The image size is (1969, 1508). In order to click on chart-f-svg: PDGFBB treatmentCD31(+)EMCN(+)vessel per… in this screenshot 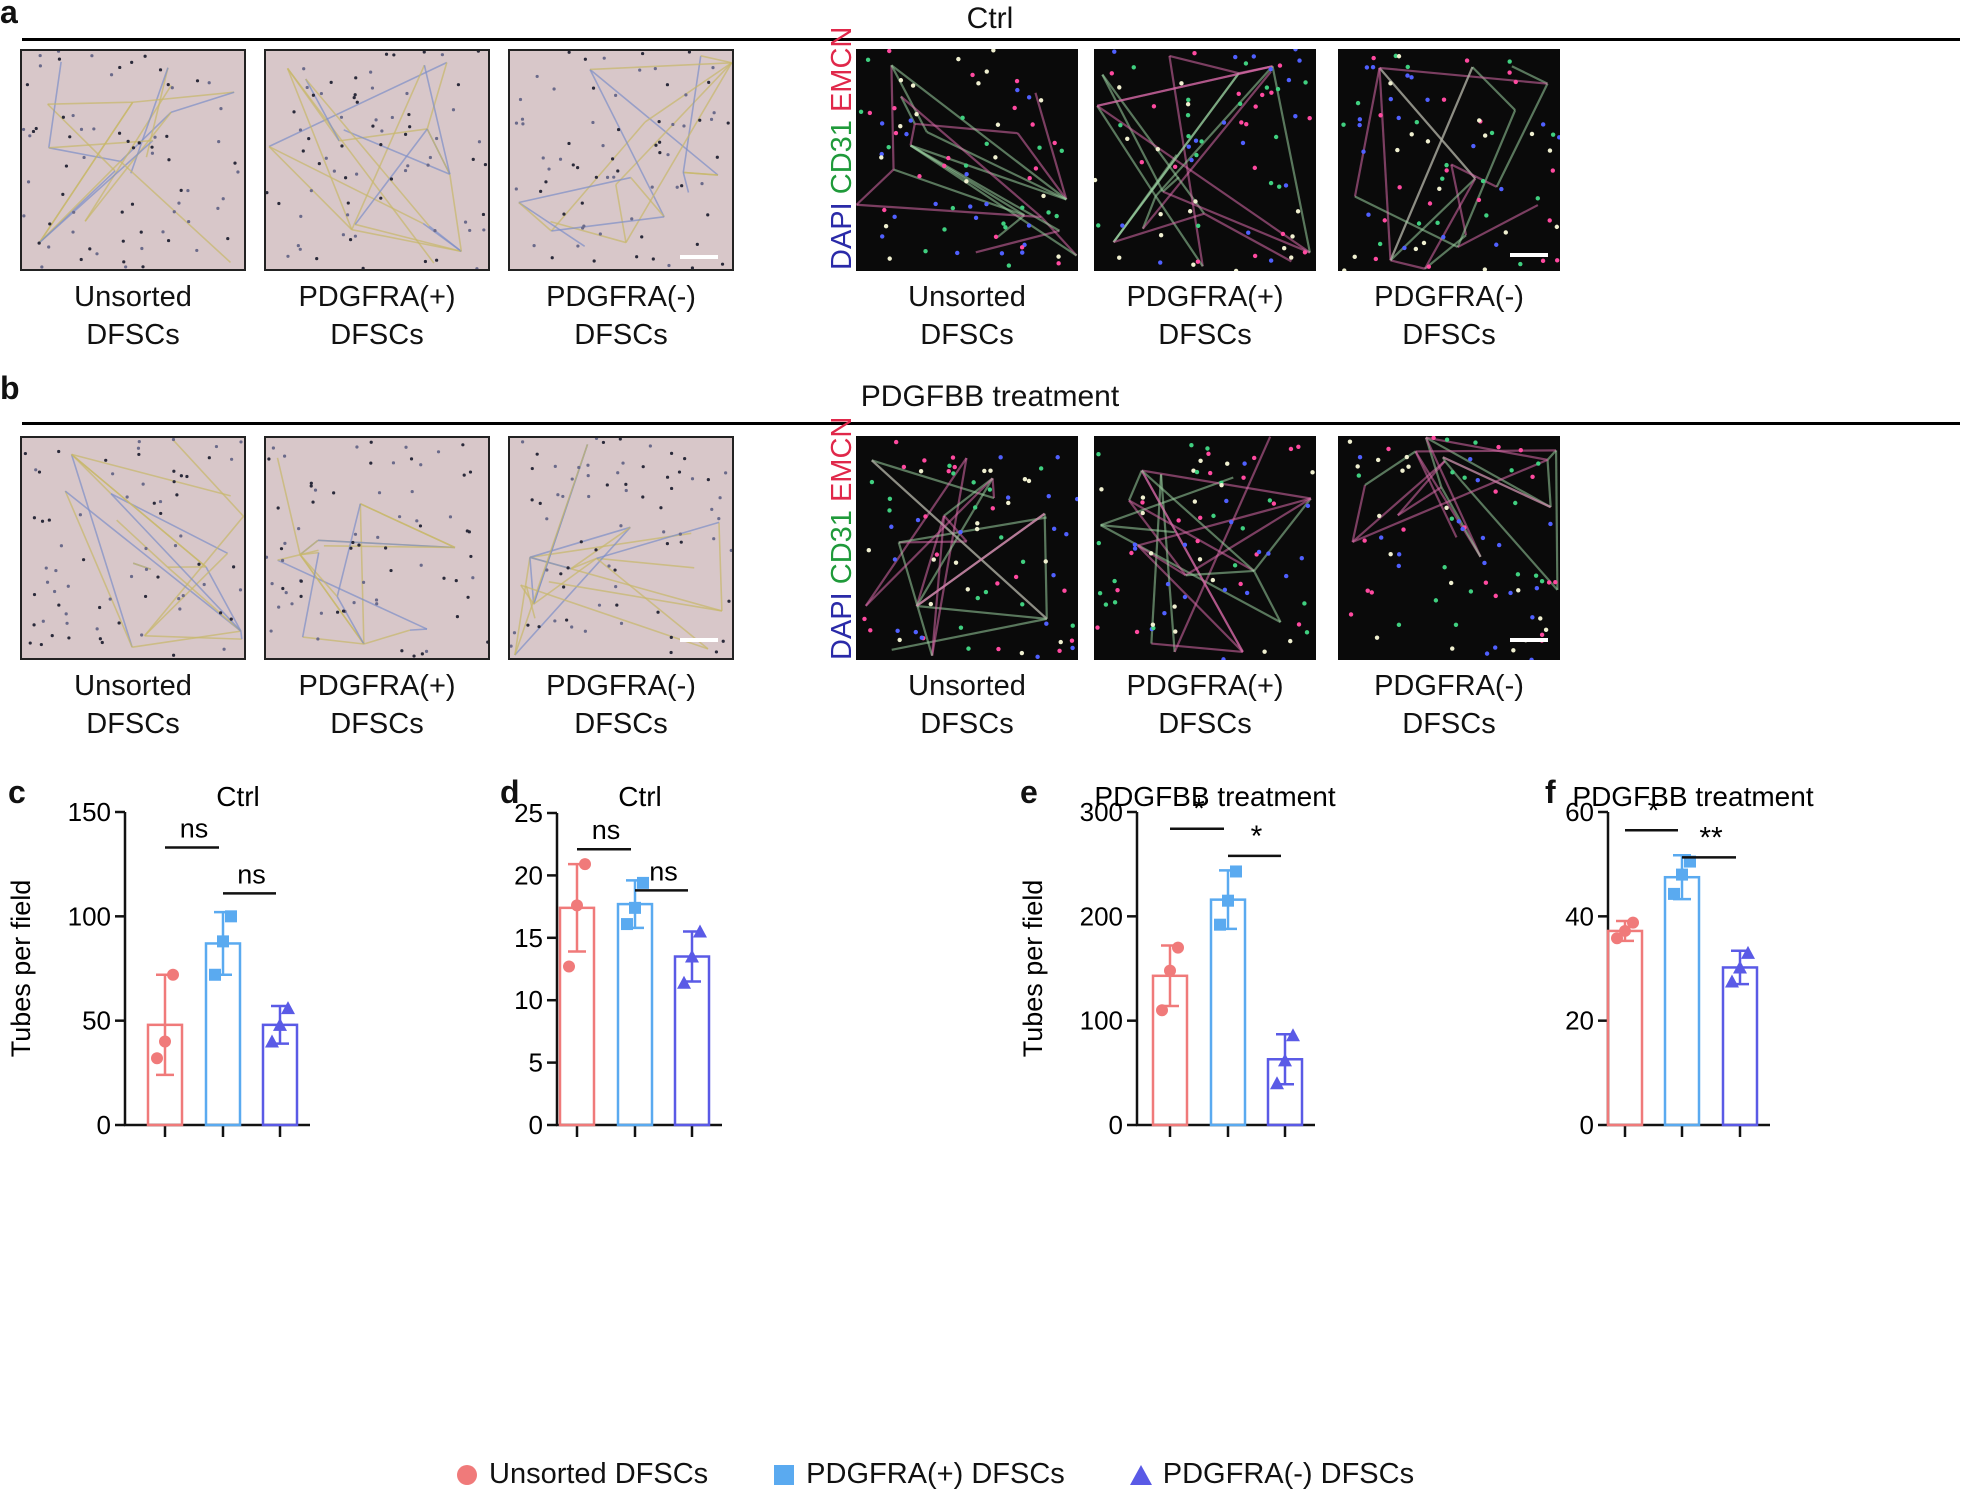, I will do `click(1643, 960)`.